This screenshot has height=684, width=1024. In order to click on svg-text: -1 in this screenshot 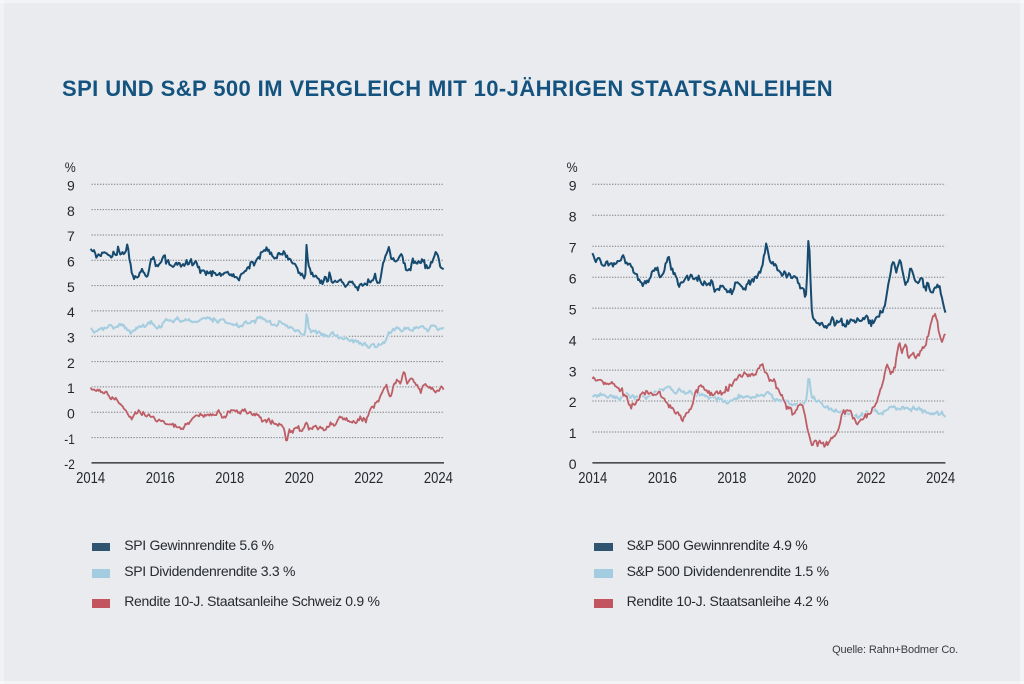, I will do `click(69, 439)`.